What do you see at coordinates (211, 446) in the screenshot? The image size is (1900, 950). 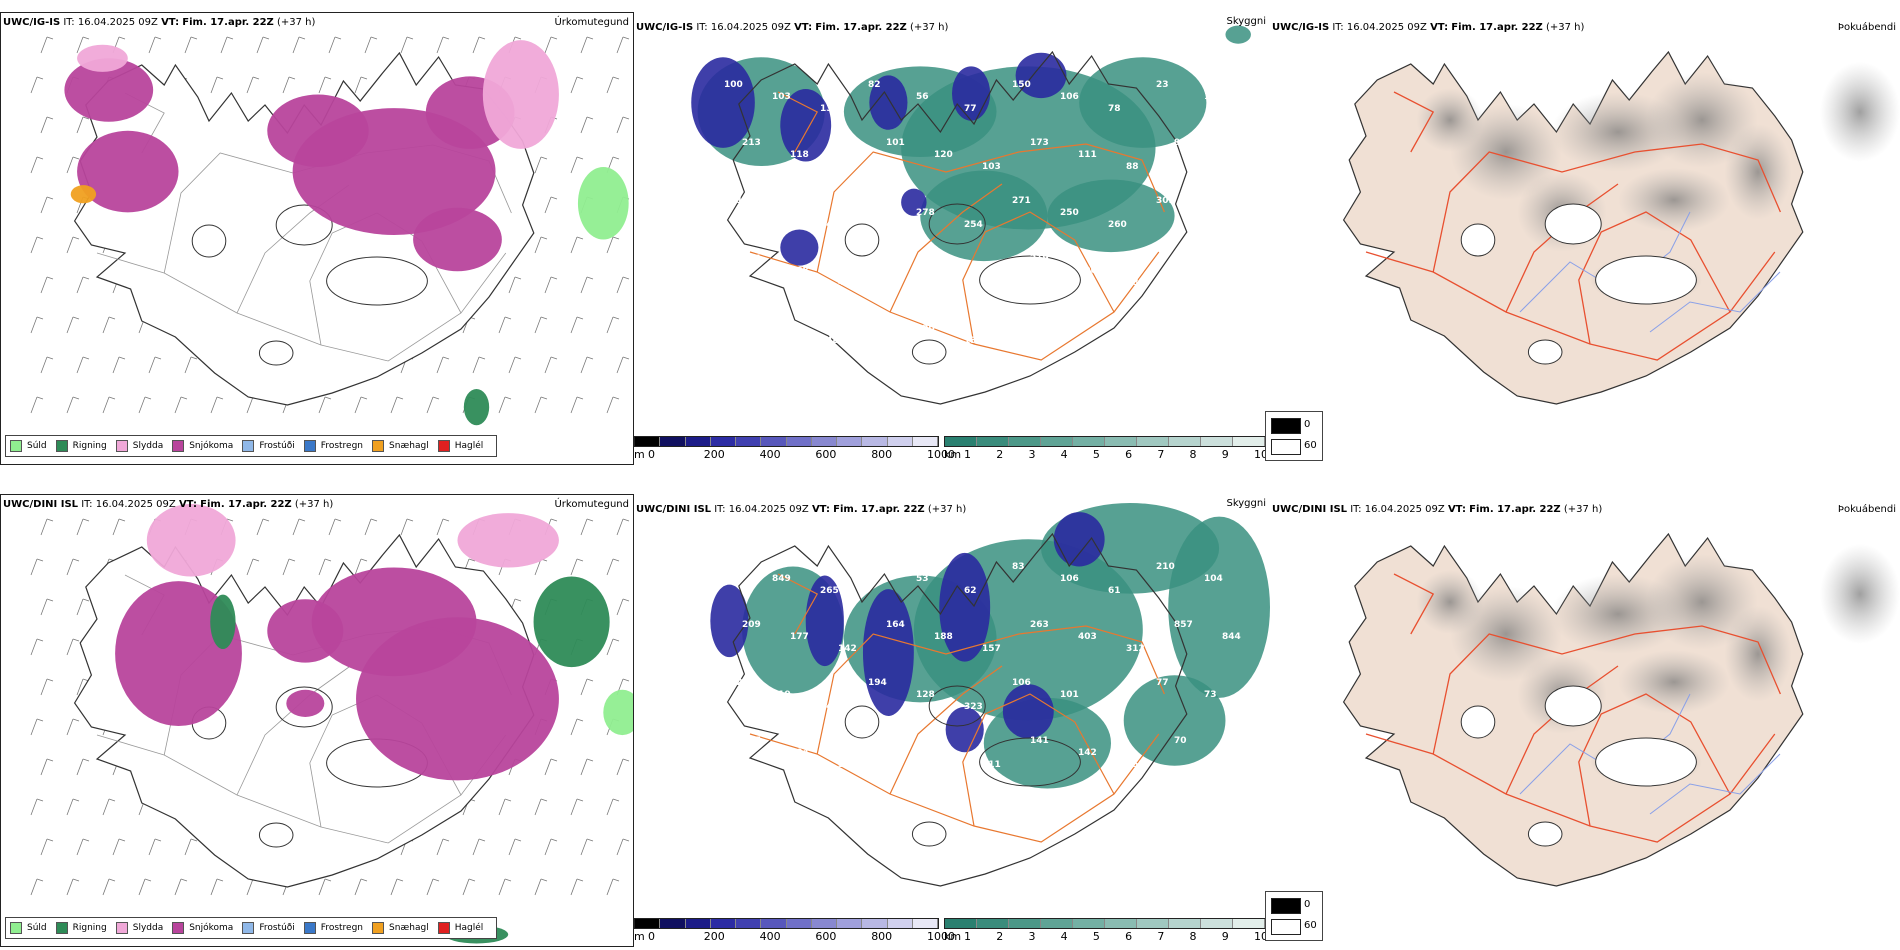 I see `legend-label: Snjókoma` at bounding box center [211, 446].